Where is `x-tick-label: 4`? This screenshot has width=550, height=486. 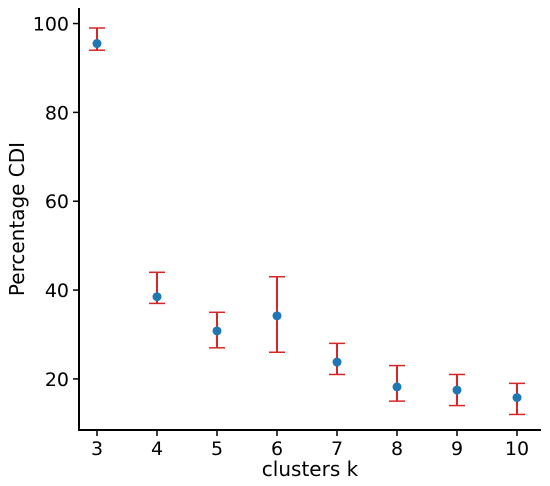 x-tick-label: 4 is located at coordinates (157, 449).